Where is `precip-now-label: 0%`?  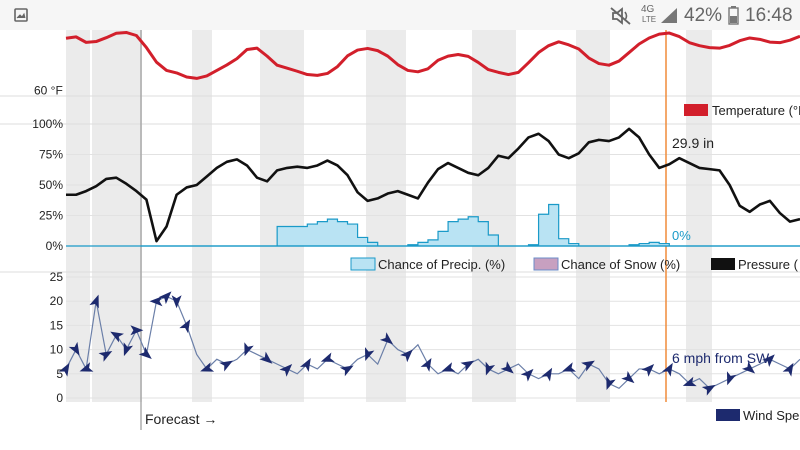 precip-now-label: 0% is located at coordinates (681, 235).